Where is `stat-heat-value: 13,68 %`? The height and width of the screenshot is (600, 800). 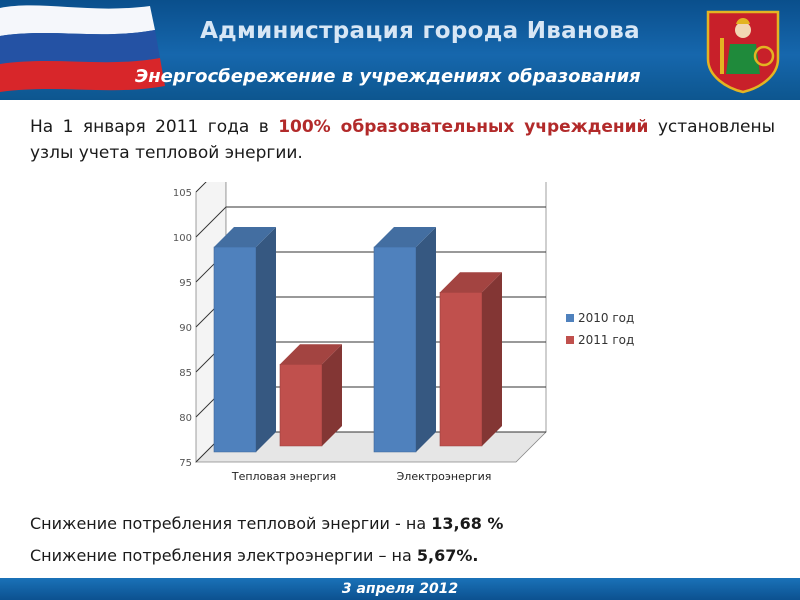
stat-heat-value: 13,68 % is located at coordinates (467, 523).